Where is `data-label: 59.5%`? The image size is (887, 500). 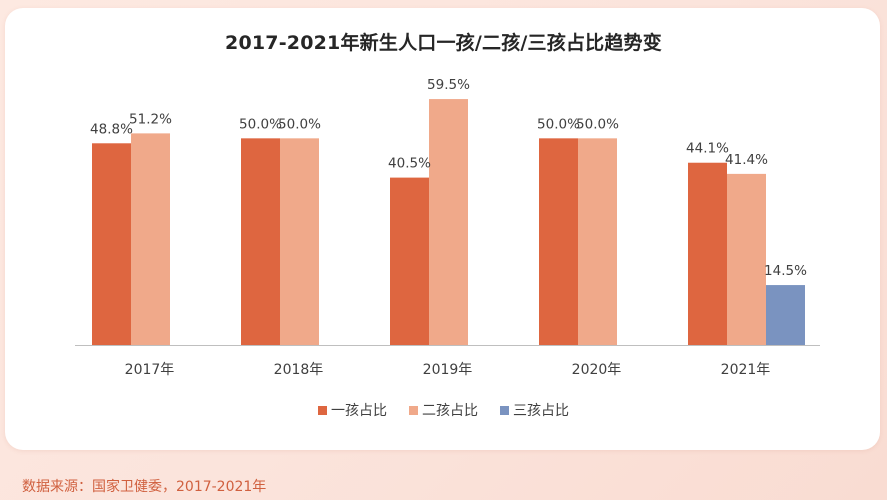 data-label: 59.5% is located at coordinates (448, 85).